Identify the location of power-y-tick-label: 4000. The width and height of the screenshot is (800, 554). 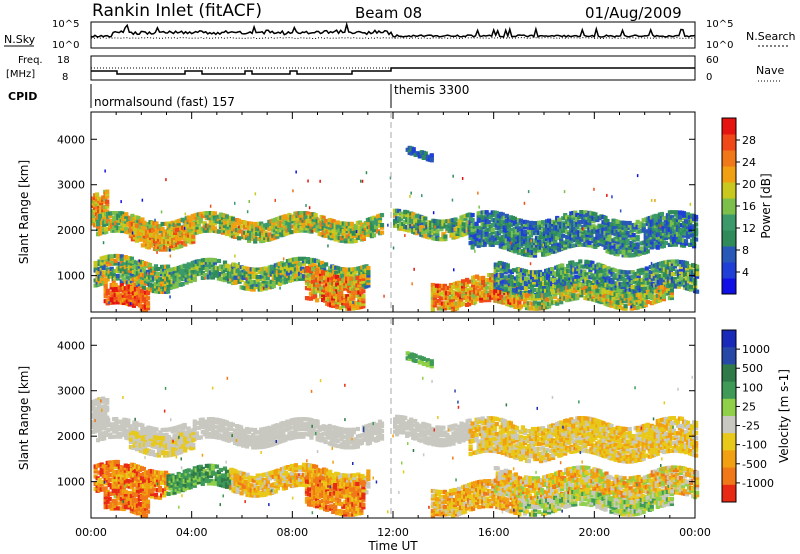
(71, 139).